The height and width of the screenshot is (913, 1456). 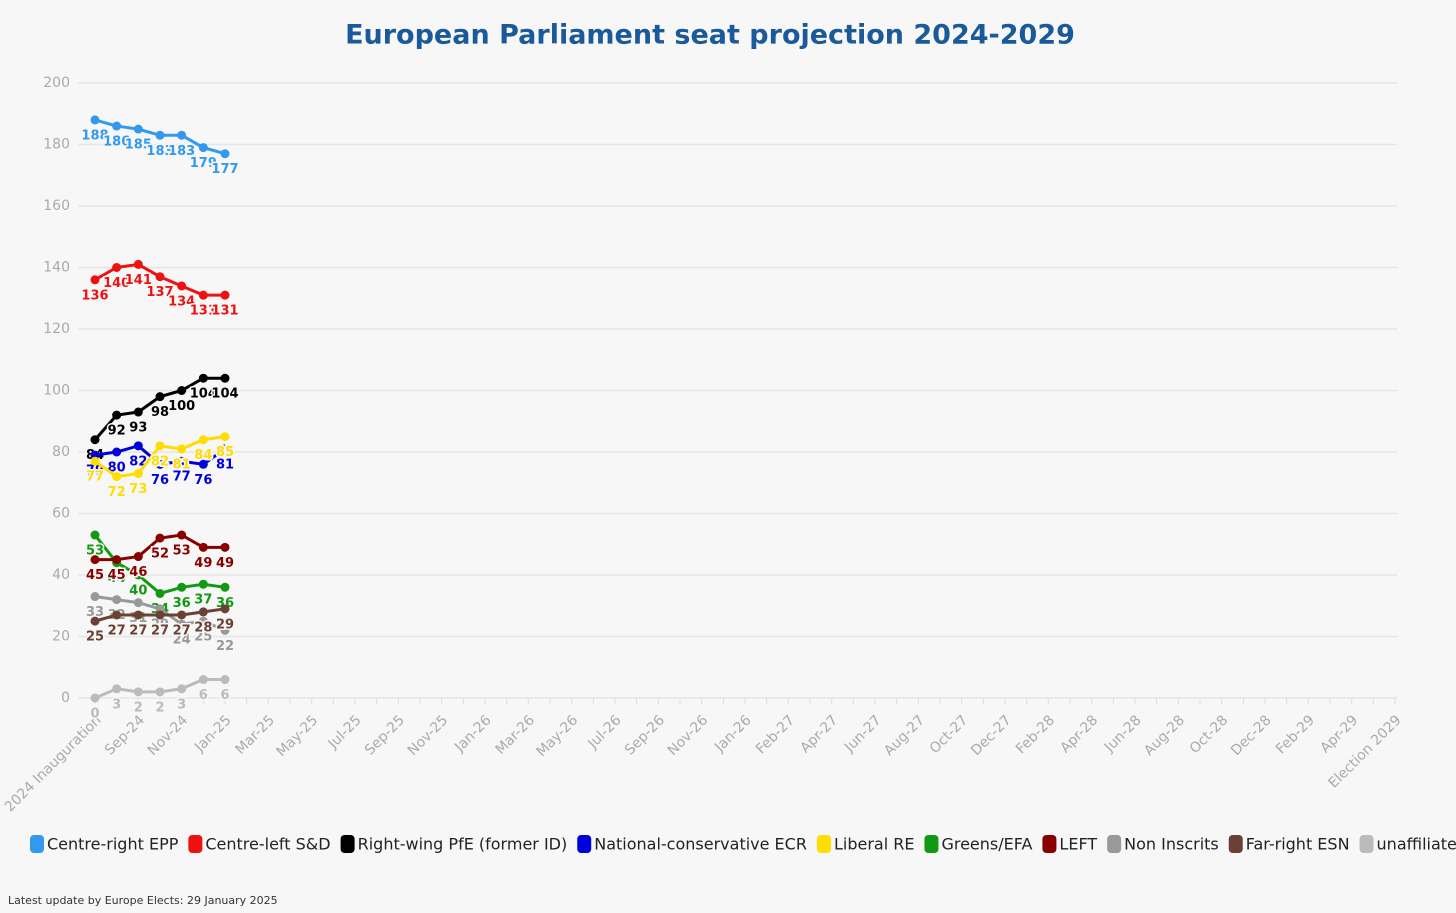 I want to click on data-label: 46, so click(x=138, y=572).